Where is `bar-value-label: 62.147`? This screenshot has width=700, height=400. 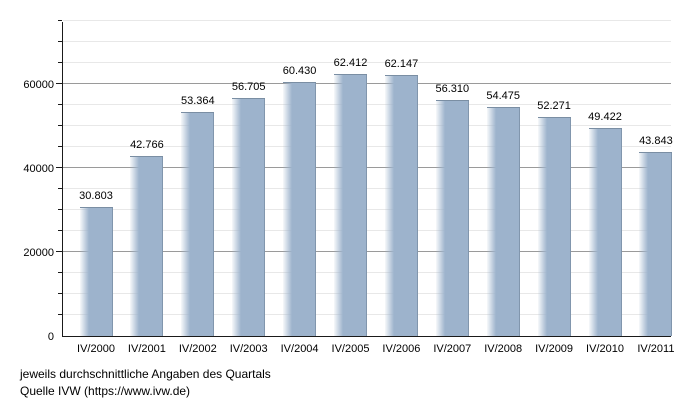 bar-value-label: 62.147 is located at coordinates (401, 64).